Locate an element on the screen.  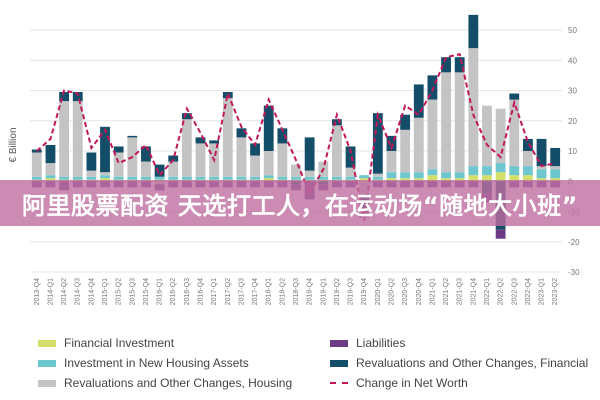
y-tick-label: -20 is located at coordinates (574, 242).